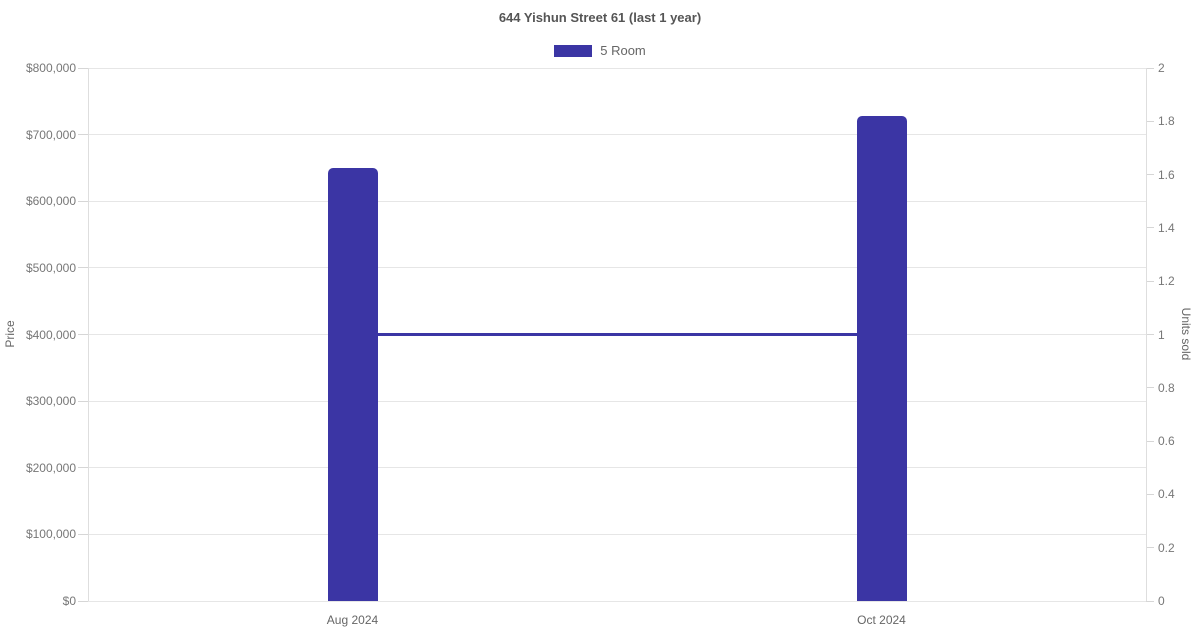 Image resolution: width=1200 pixels, height=630 pixels. What do you see at coordinates (1166, 121) in the screenshot?
I see `right-axis-tick-label: 1.8` at bounding box center [1166, 121].